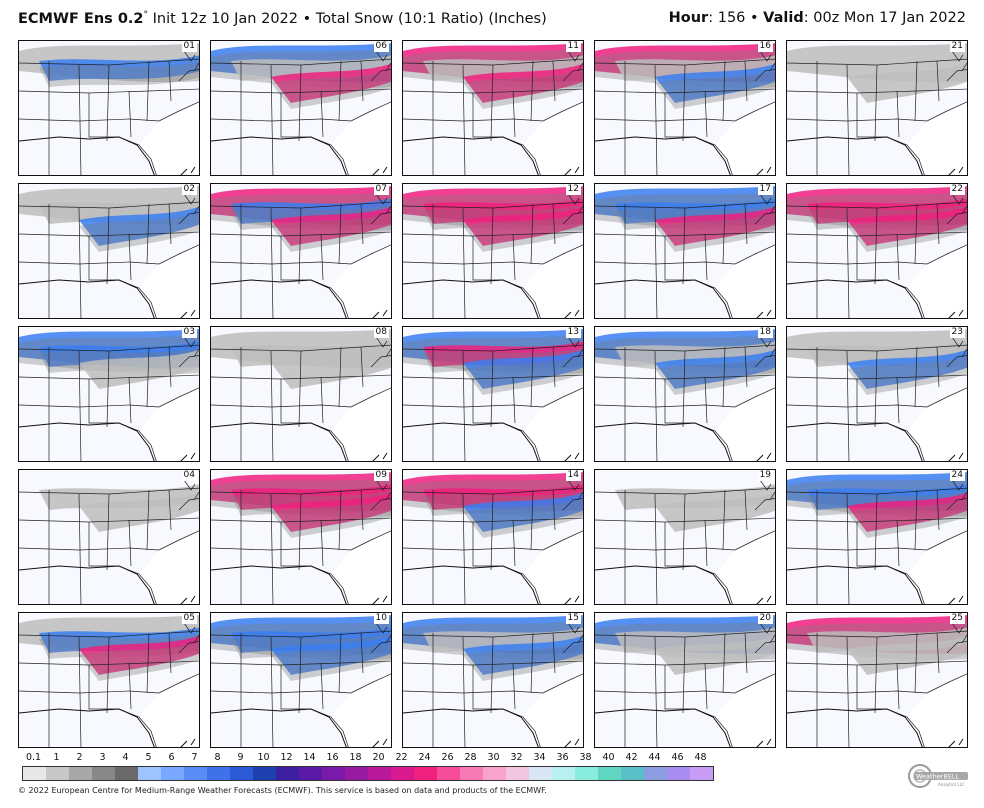 The width and height of the screenshot is (984, 808). Describe the element at coordinates (263, 757) in the screenshot. I see `colorbar-tick-label: 10` at that location.